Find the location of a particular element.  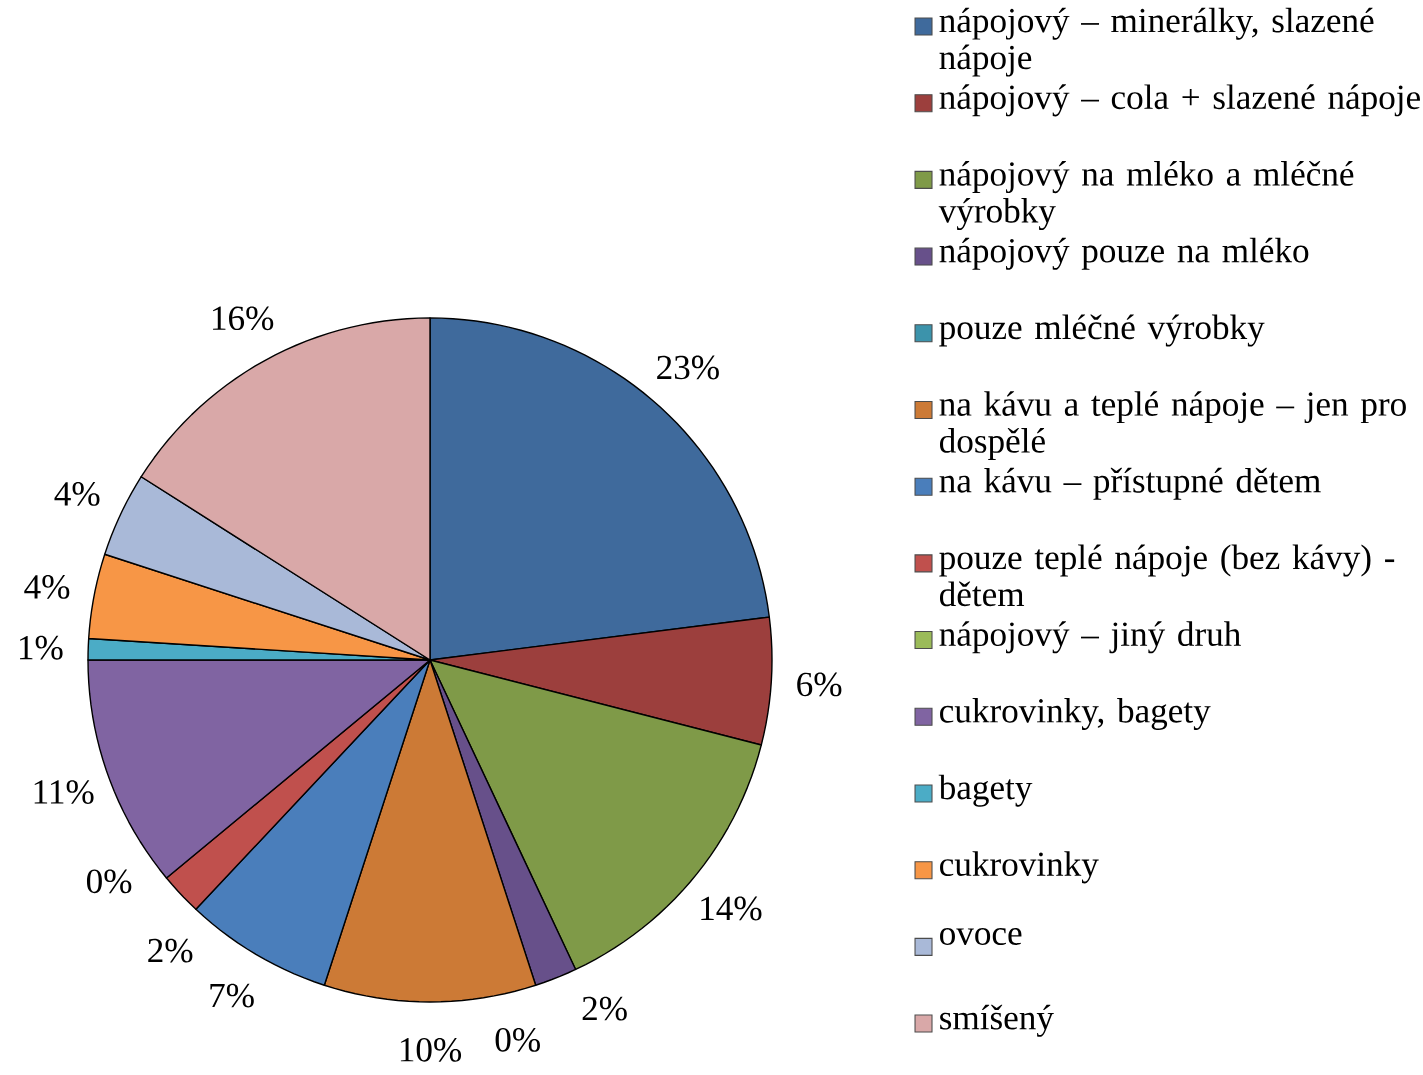

legend-label: smíšený is located at coordinates (997, 1020).